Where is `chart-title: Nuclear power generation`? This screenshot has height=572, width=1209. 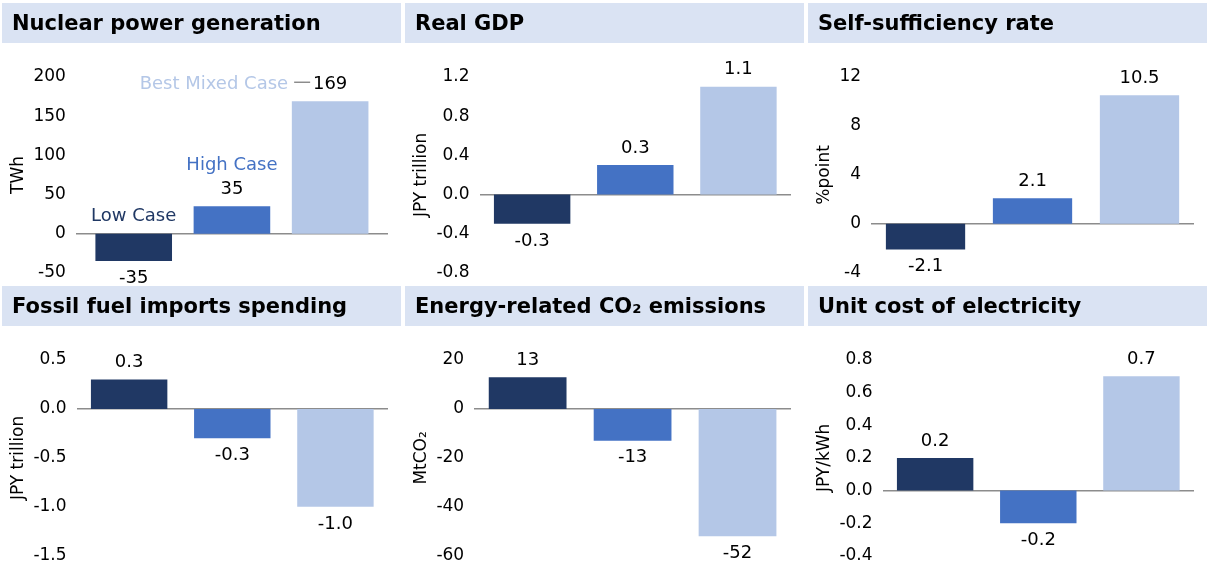
chart-title: Nuclear power generation is located at coordinates (201, 23).